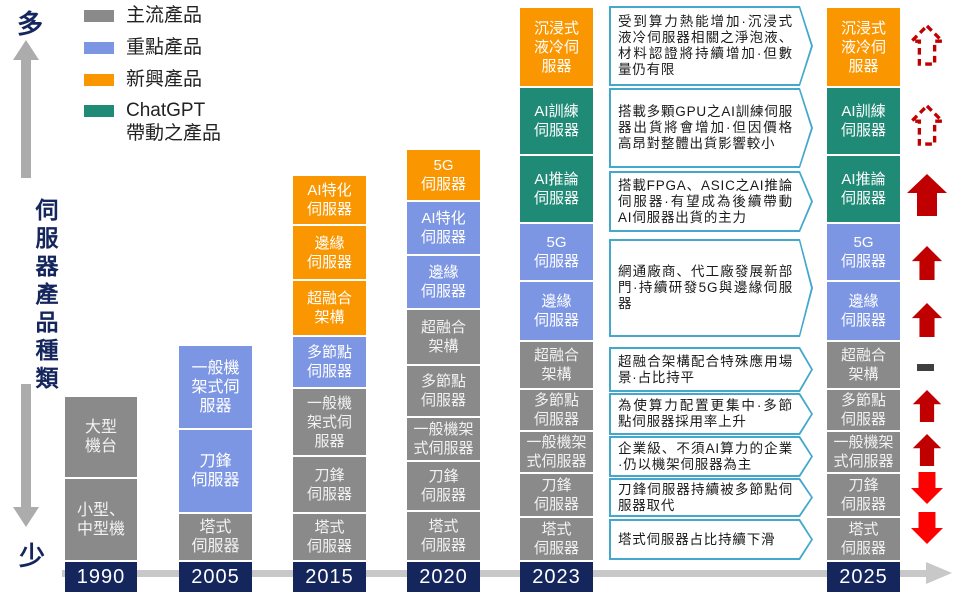  What do you see at coordinates (164, 79) in the screenshot?
I see `legend-label: 新興產品` at bounding box center [164, 79].